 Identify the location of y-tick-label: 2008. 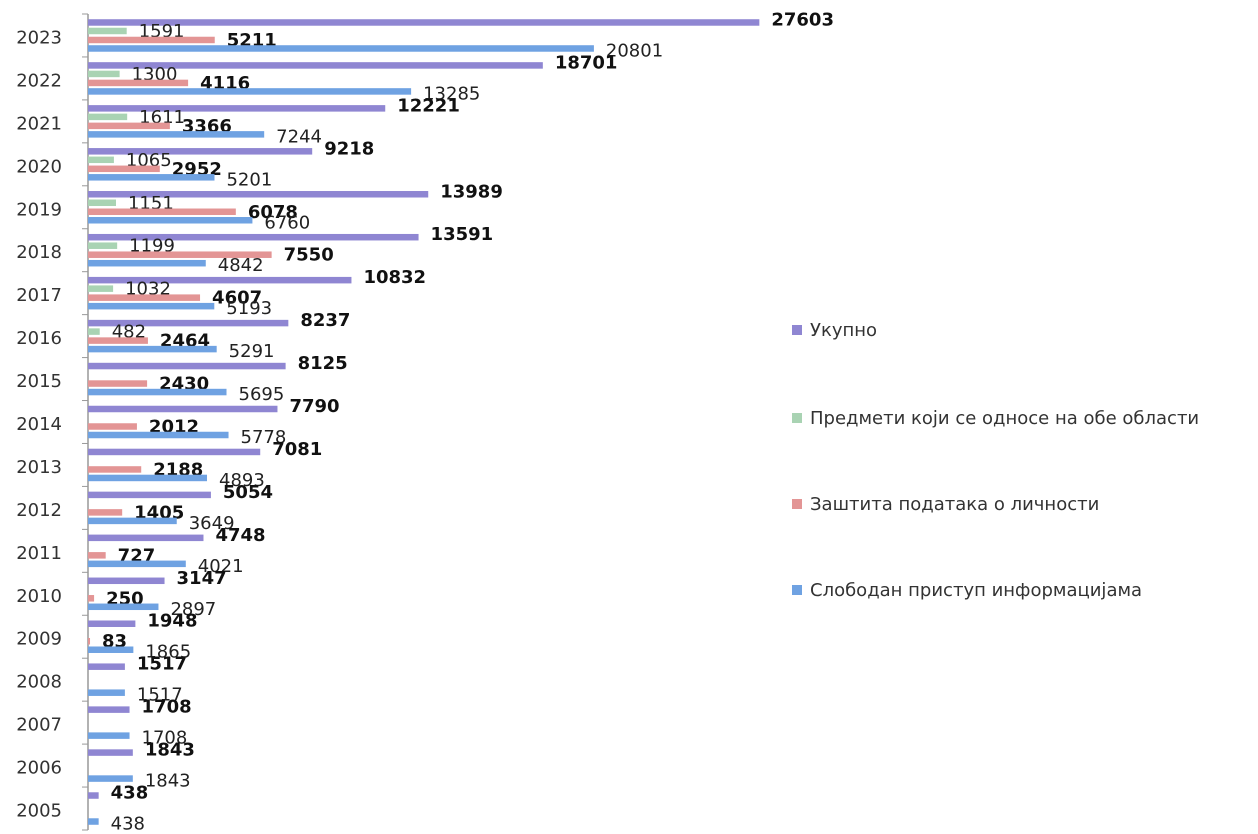
(39, 682).